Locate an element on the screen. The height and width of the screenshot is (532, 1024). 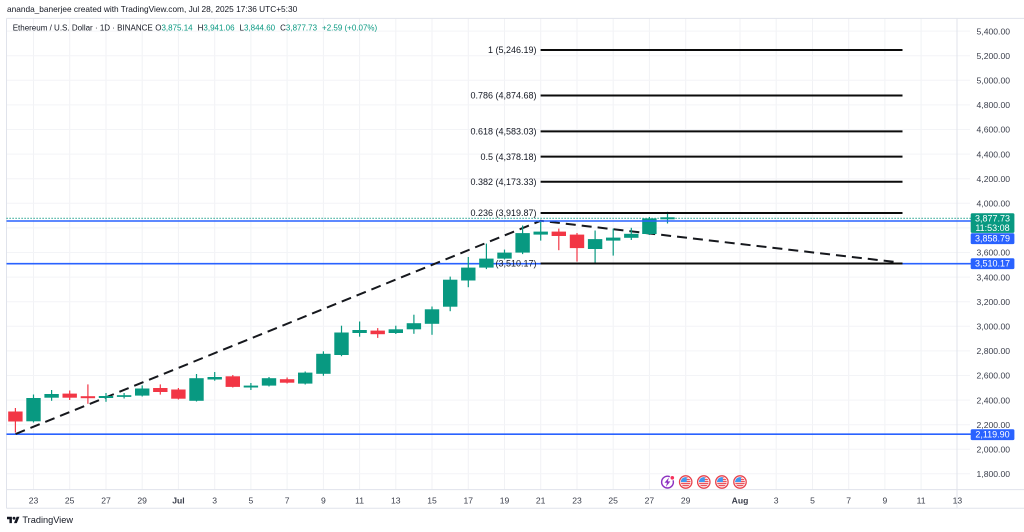
svg-text: Jul is located at coordinates (178, 501).